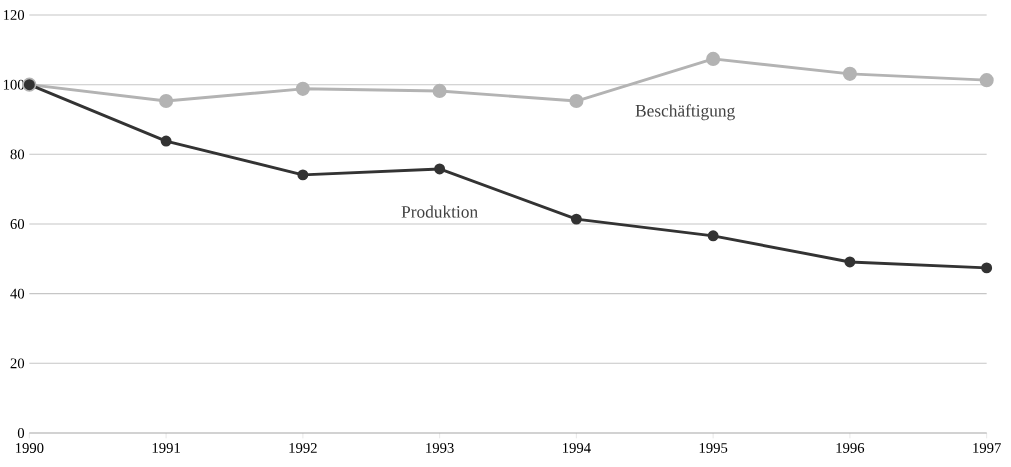  Describe the element at coordinates (850, 448) in the screenshot. I see `x-tick-label: 1996` at that location.